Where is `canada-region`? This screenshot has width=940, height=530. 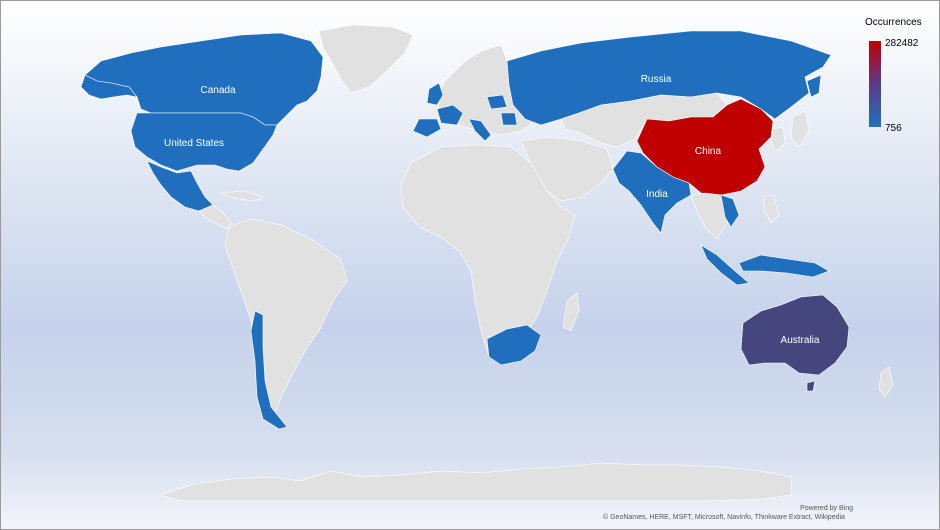 canada-region is located at coordinates (204, 79).